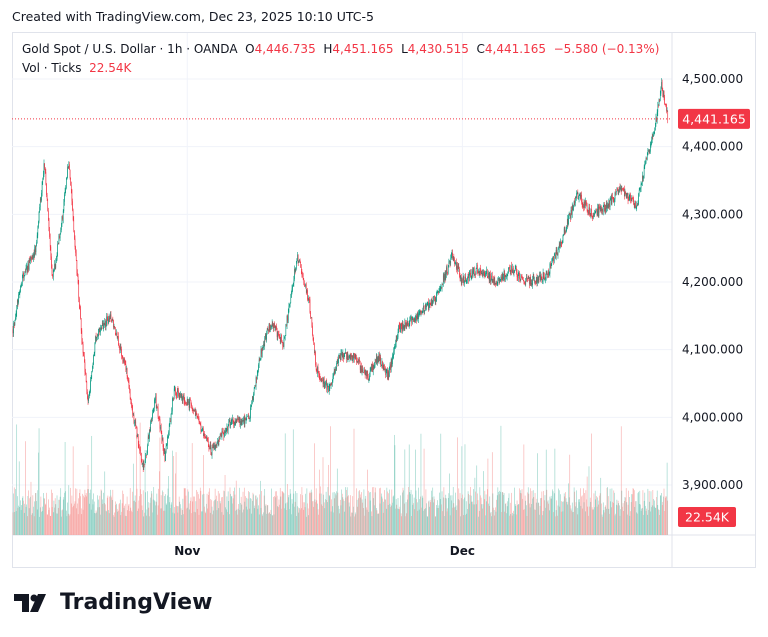 The width and height of the screenshot is (768, 637). What do you see at coordinates (130, 49) in the screenshot?
I see `symbol-label: Gold Spot / U.S. Dollar · 1h · OANDA` at bounding box center [130, 49].